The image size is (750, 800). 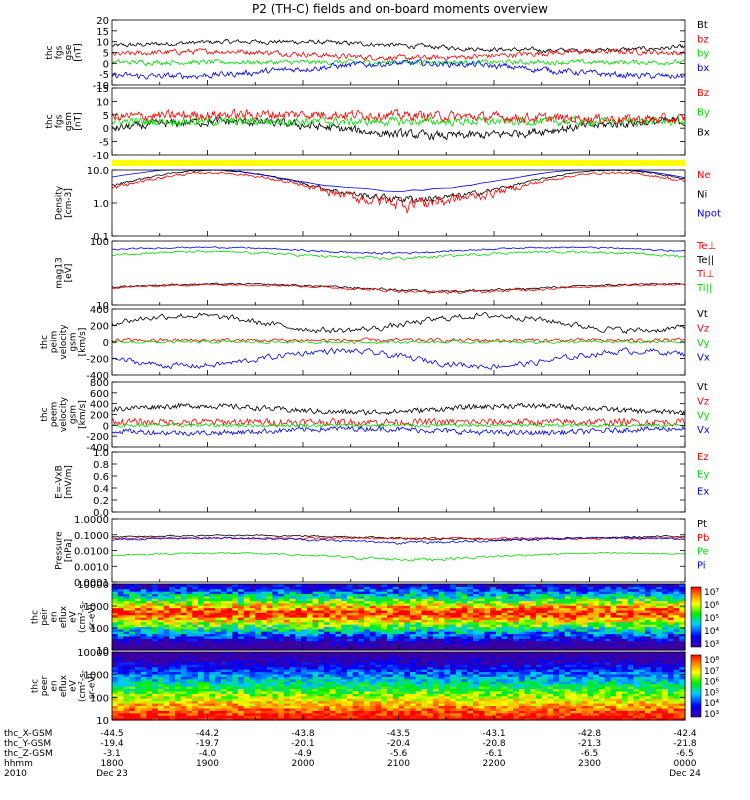 I want to click on y-axis-label: [nT], so click(x=78, y=121).